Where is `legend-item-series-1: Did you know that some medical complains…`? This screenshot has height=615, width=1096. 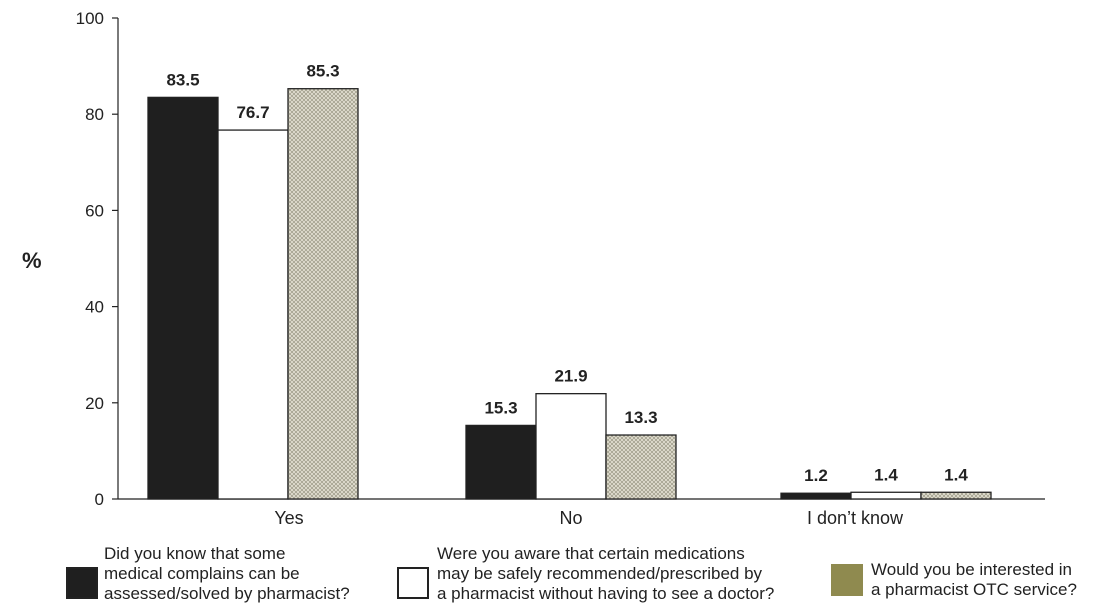
legend-item-series-1: Did you know that some medical complains… is located at coordinates (208, 574).